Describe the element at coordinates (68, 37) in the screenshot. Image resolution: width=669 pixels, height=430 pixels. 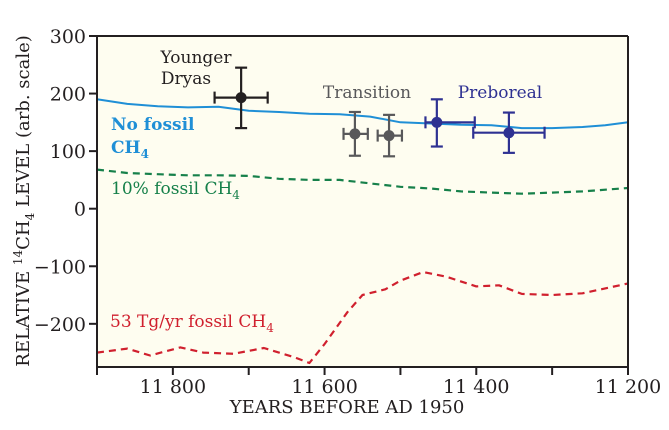
I see `y-tick-label: 300` at that location.